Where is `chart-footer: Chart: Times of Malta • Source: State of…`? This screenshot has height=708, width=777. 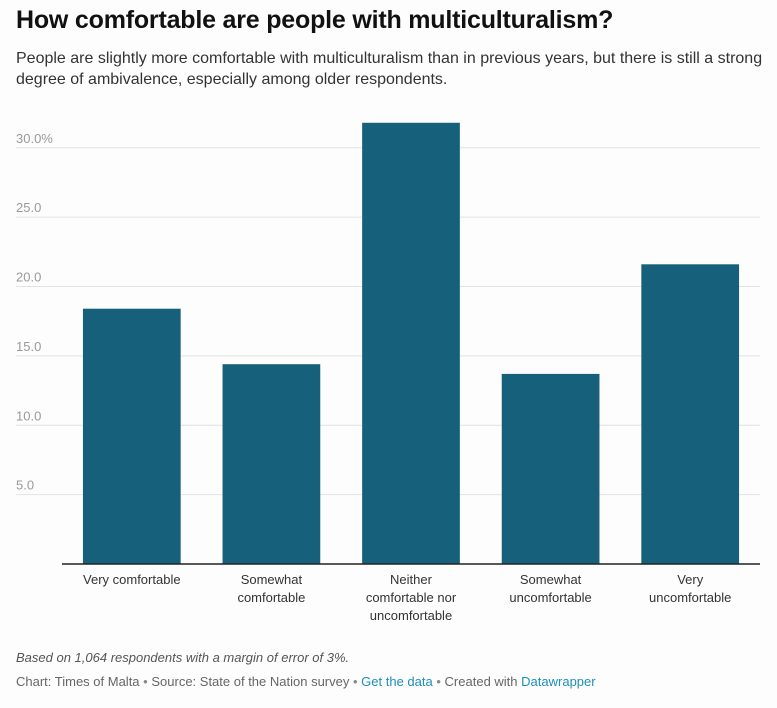 chart-footer: Chart: Times of Malta • Source: State of… is located at coordinates (306, 681).